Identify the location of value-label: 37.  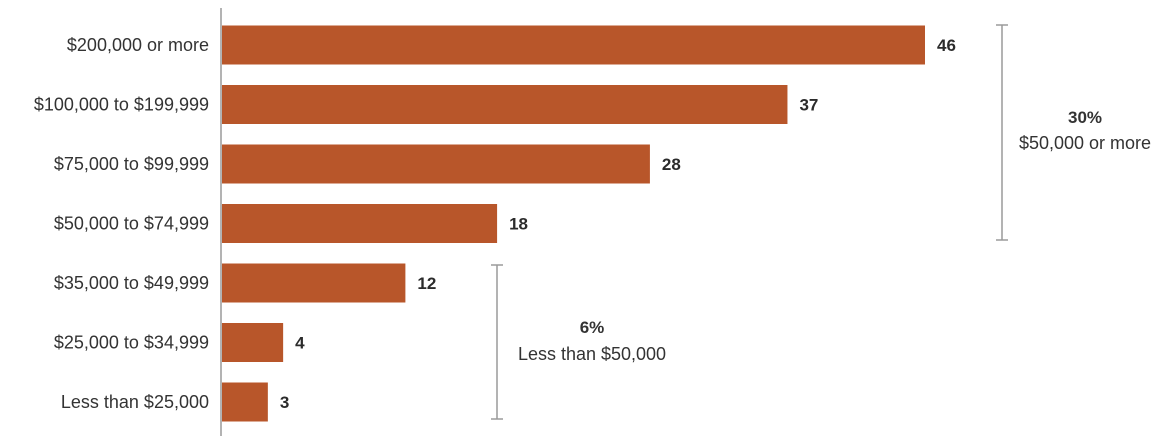
(808, 105).